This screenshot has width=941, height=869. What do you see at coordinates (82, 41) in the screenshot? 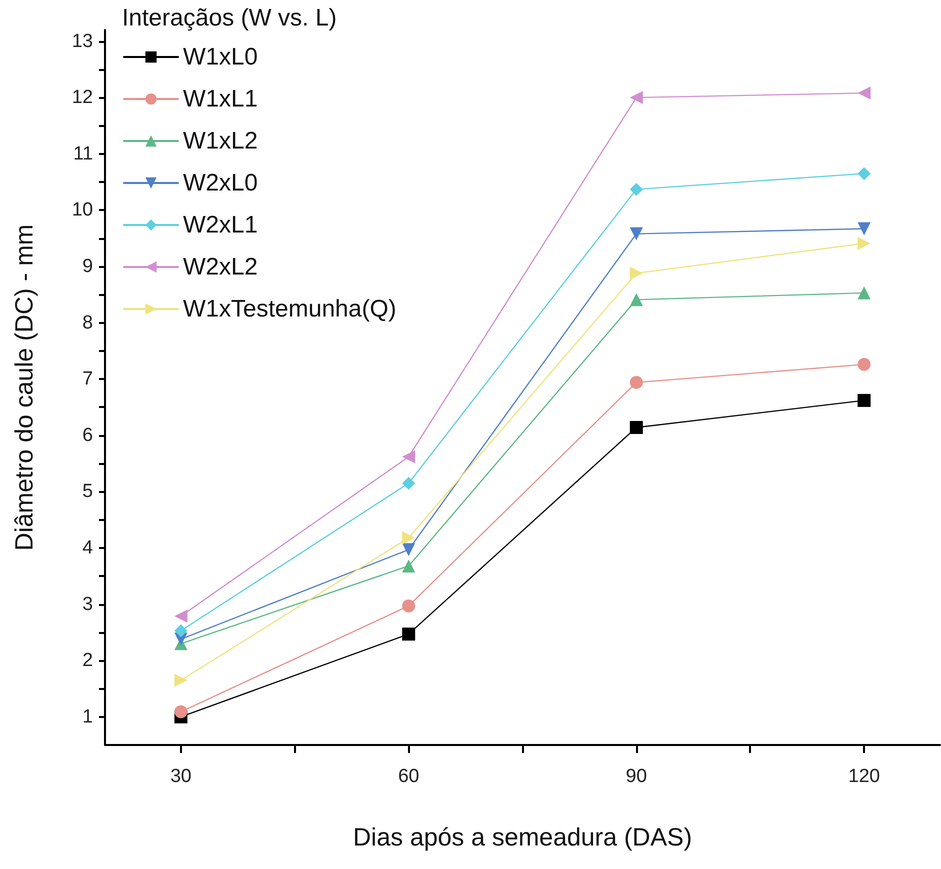
I see `y-tick-label: 13` at bounding box center [82, 41].